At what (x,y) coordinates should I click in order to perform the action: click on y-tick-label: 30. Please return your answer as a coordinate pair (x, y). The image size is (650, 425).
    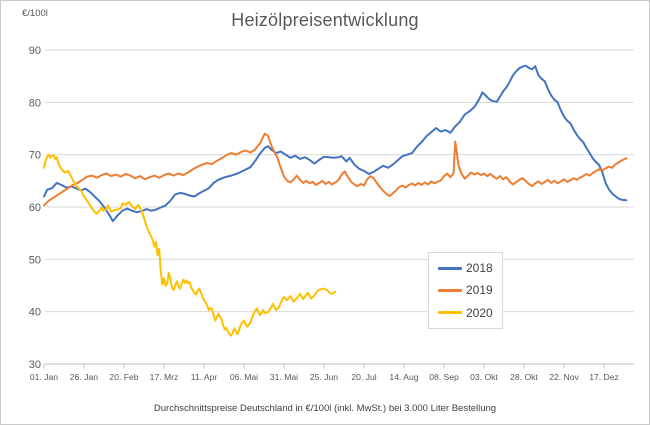
    Looking at the image, I should click on (35, 365).